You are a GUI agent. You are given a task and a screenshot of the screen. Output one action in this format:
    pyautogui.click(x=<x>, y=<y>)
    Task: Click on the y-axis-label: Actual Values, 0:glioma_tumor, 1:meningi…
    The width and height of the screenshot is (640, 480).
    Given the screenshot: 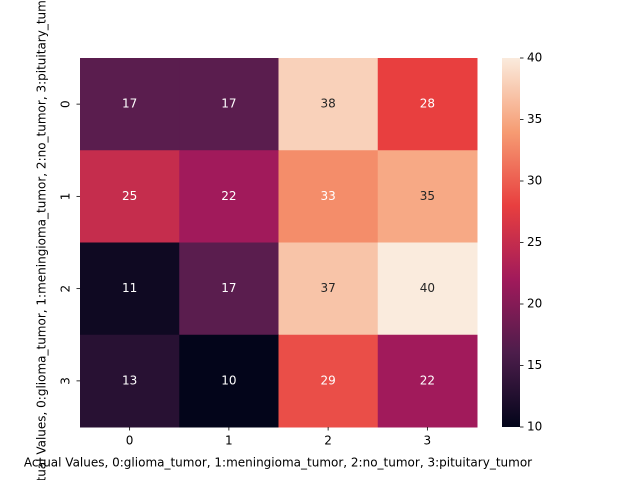 What is the action you would take?
    pyautogui.click(x=42, y=240)
    